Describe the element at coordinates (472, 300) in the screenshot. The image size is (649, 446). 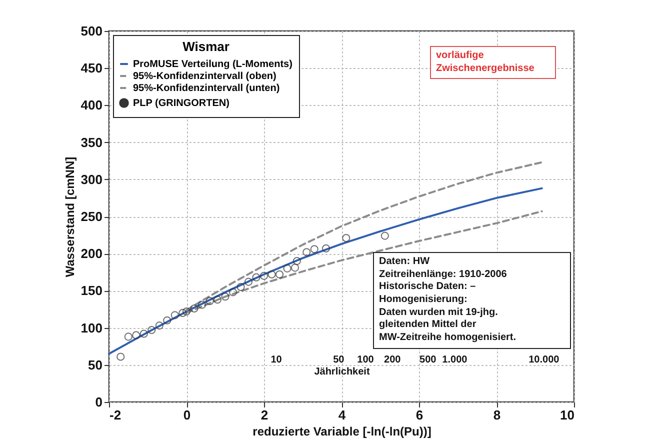
I see `text-box: Daten: HW Zeitreihenlänge: 1910-2006 Historische Daten: – Homogenisierung: Daten wurden mit 19-jhg. gleitenden Mittel der MW-Zeitreihe homogenisiert.` at that location.